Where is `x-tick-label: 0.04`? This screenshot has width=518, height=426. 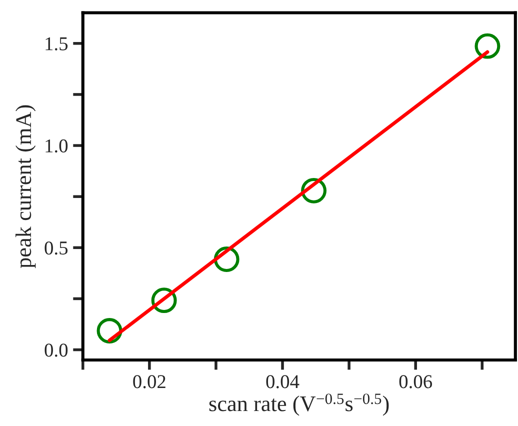 x-tick-label: 0.04 is located at coordinates (283, 381).